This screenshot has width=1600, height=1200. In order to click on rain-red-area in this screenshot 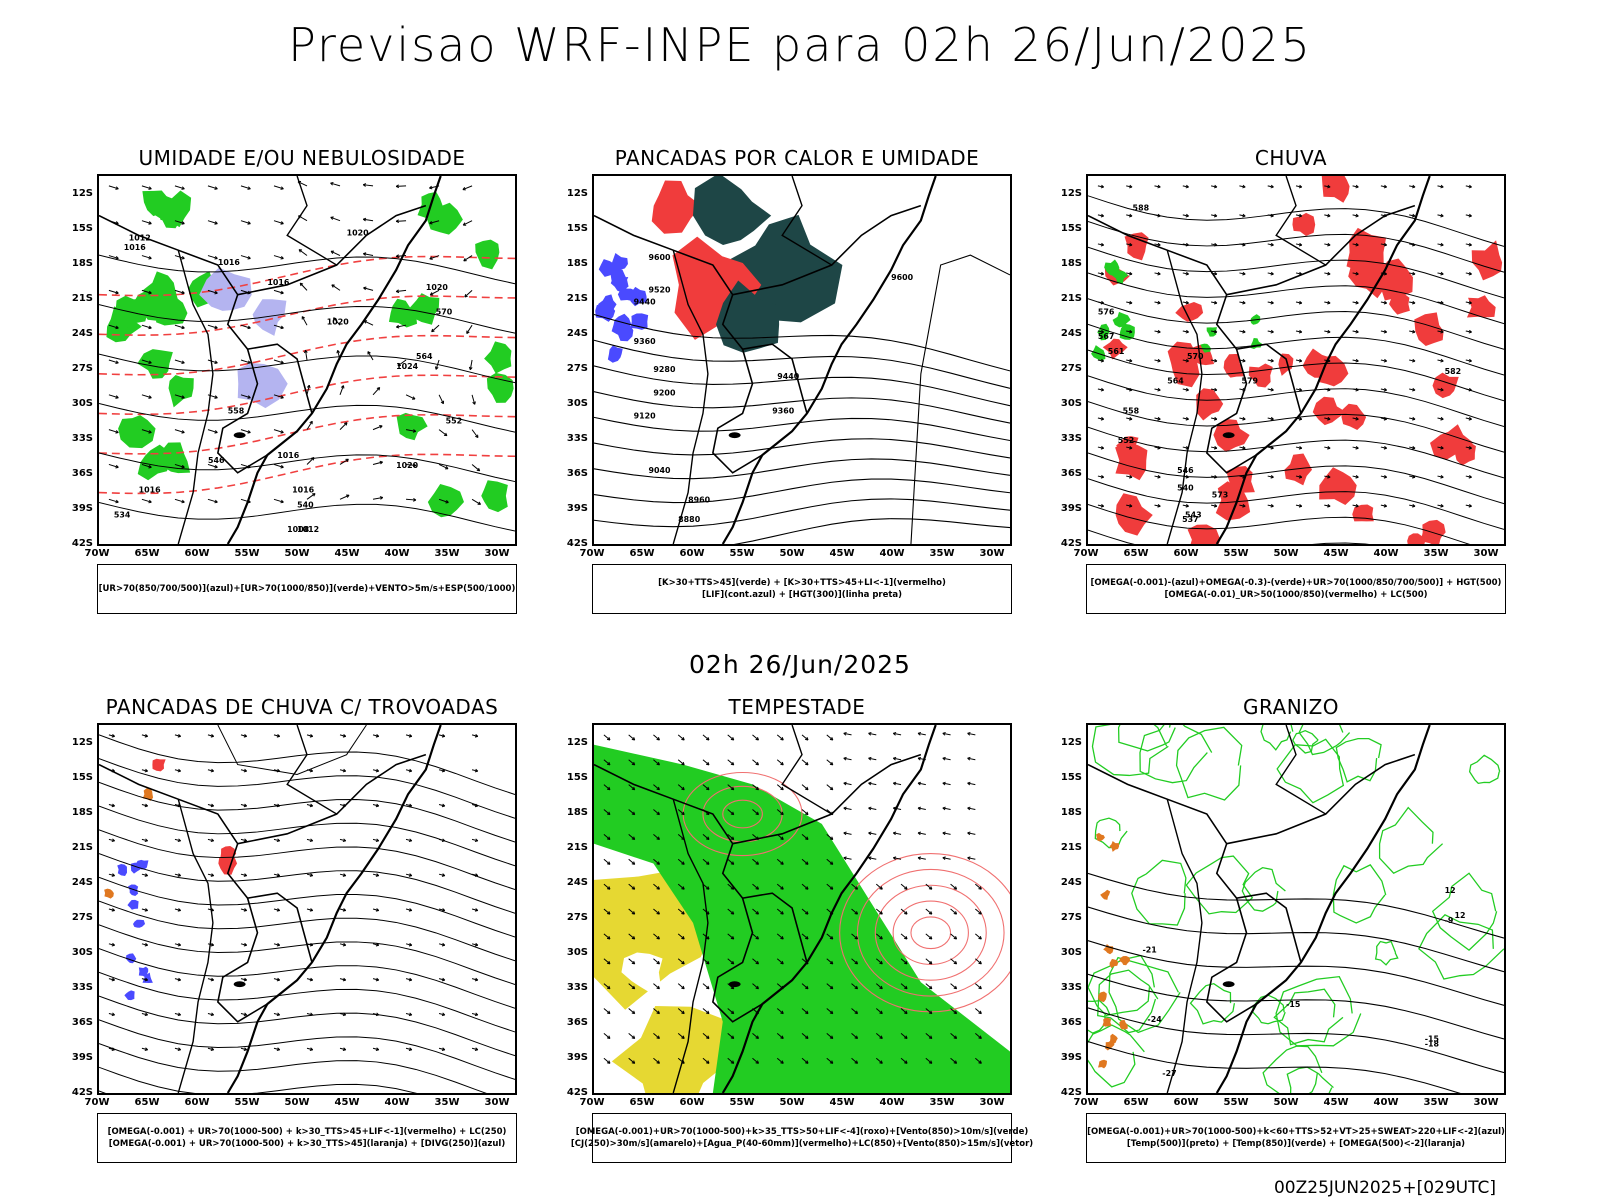, I will do `click(1298, 469)`.